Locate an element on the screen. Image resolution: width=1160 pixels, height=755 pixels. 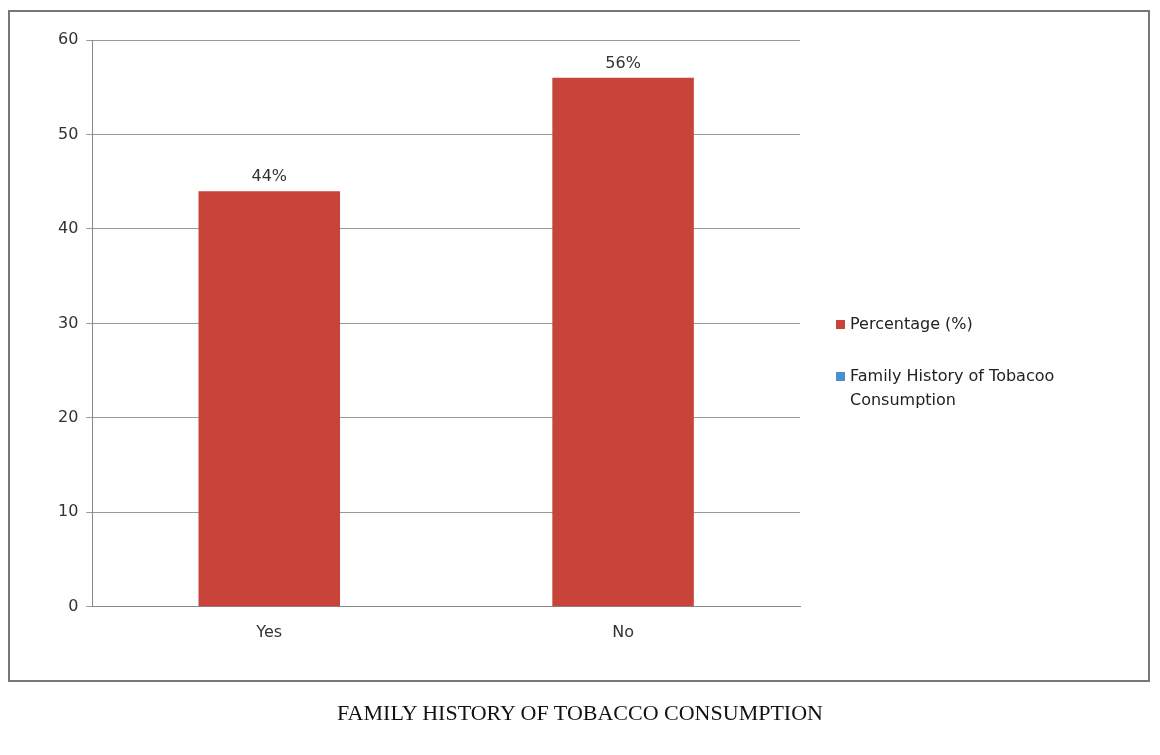
y-tick-label: 50 is located at coordinates (68, 133).